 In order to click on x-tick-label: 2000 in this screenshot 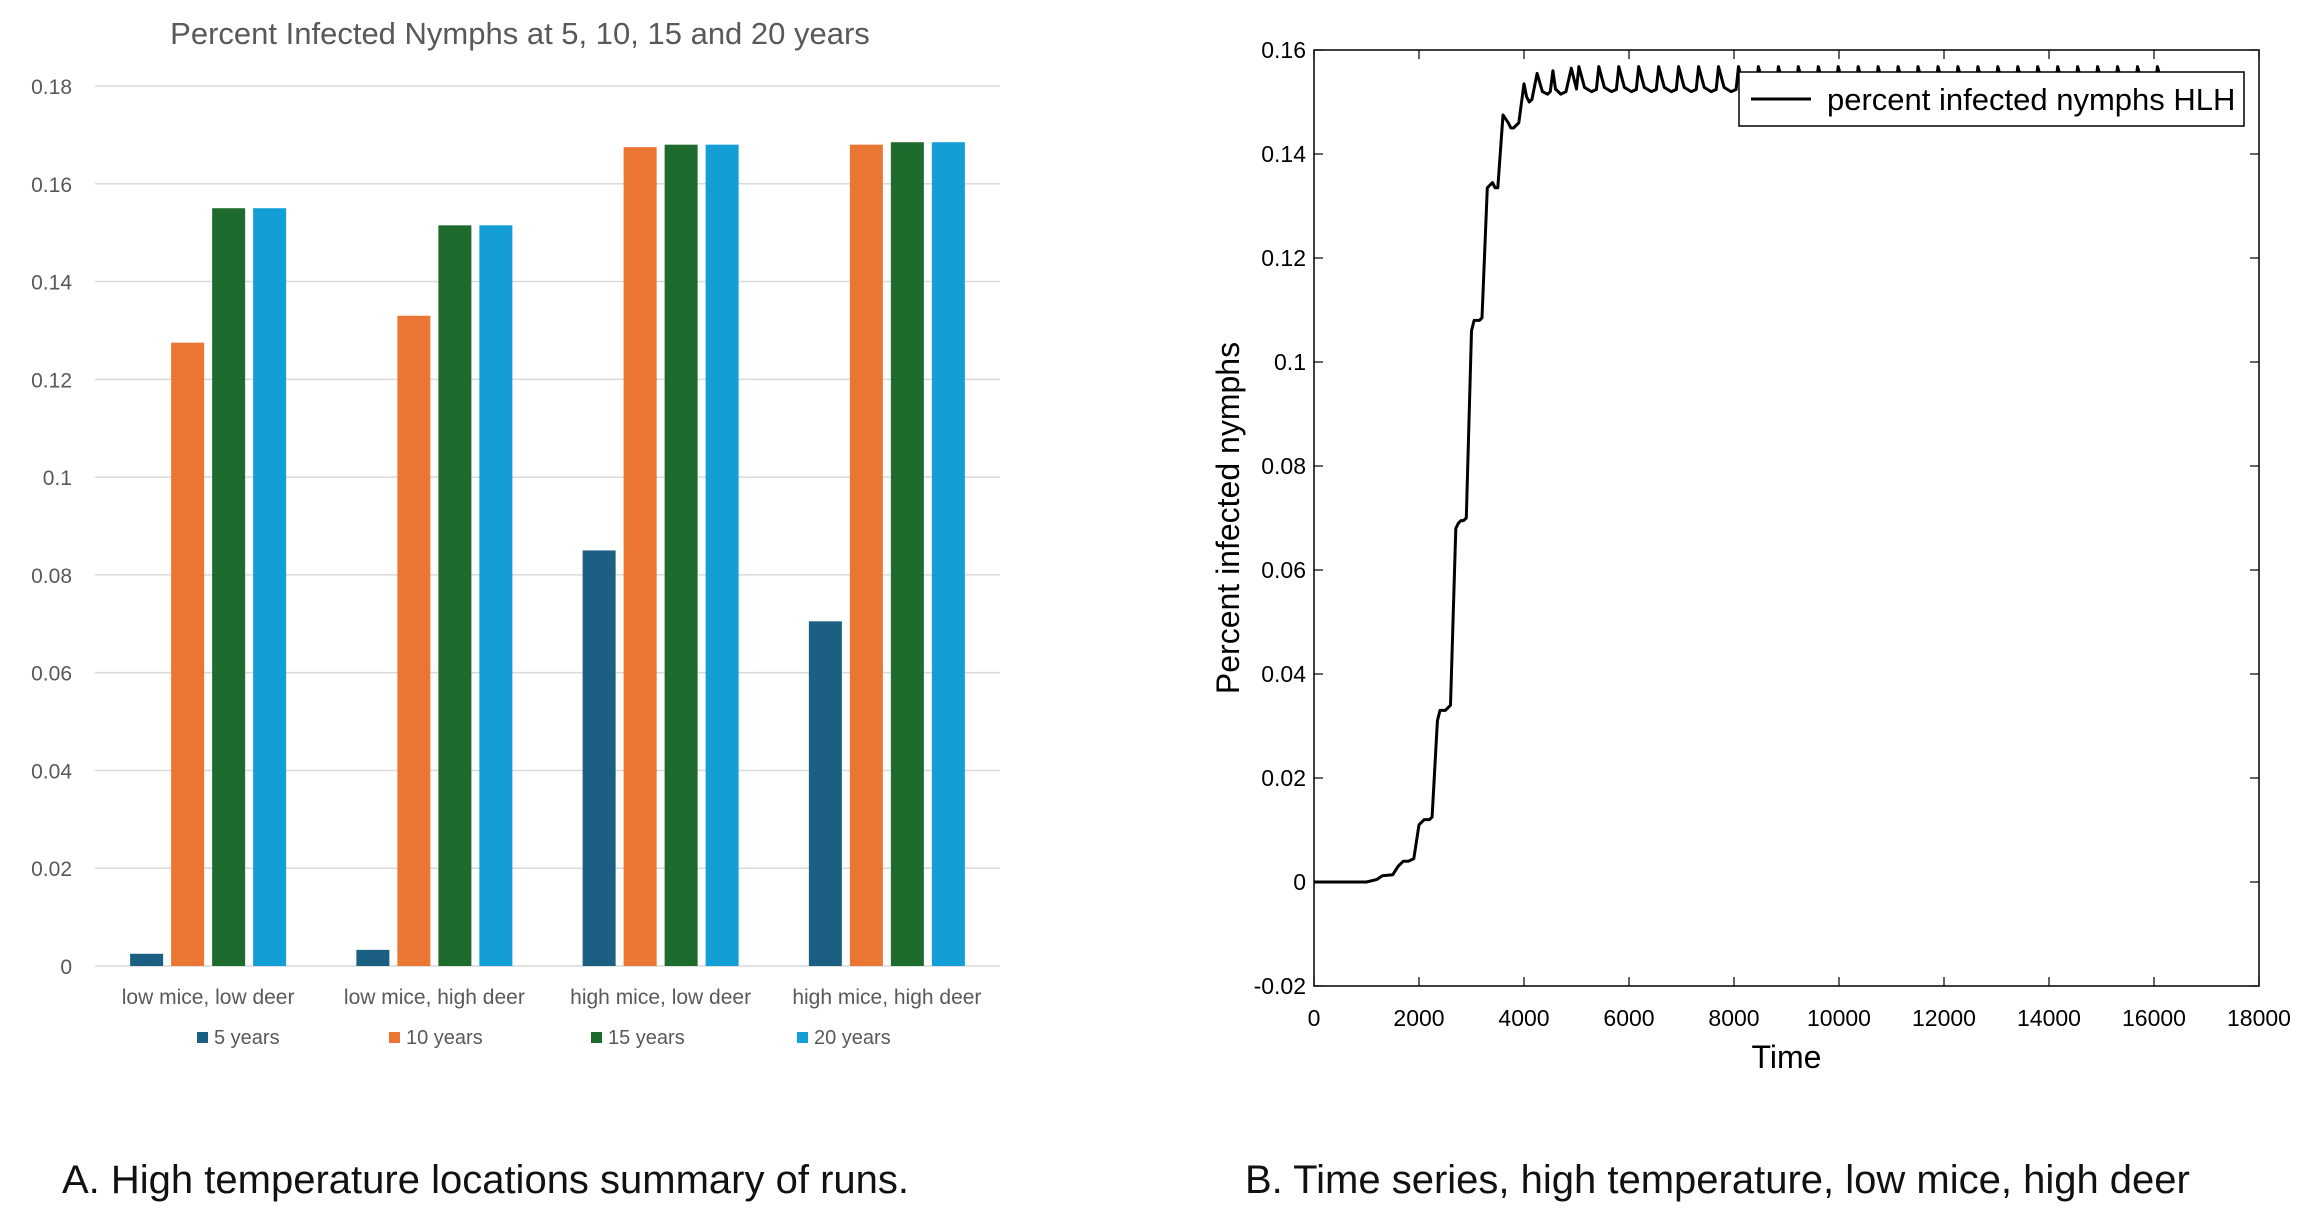, I will do `click(1418, 1018)`.